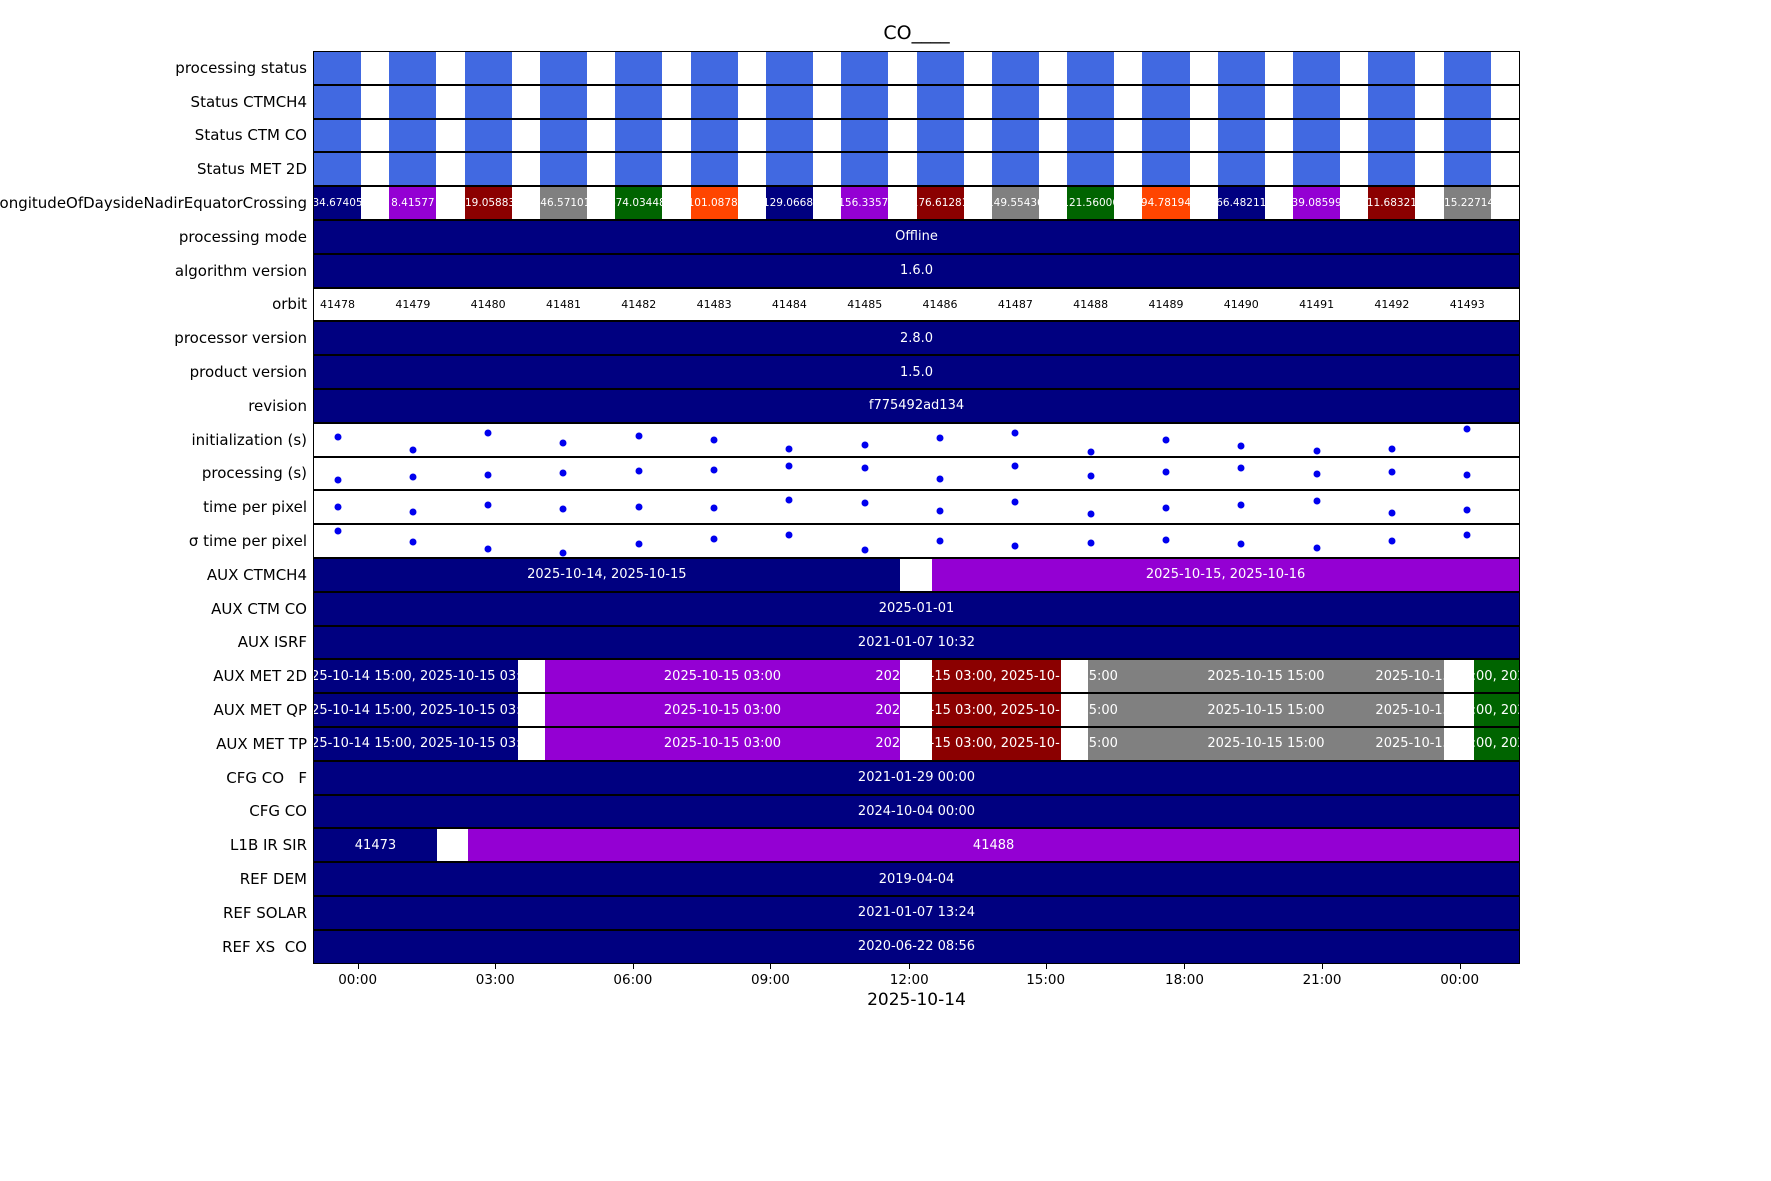 Image resolution: width=1771 pixels, height=1181 pixels. I want to click on row-scatter, so click(916, 473).